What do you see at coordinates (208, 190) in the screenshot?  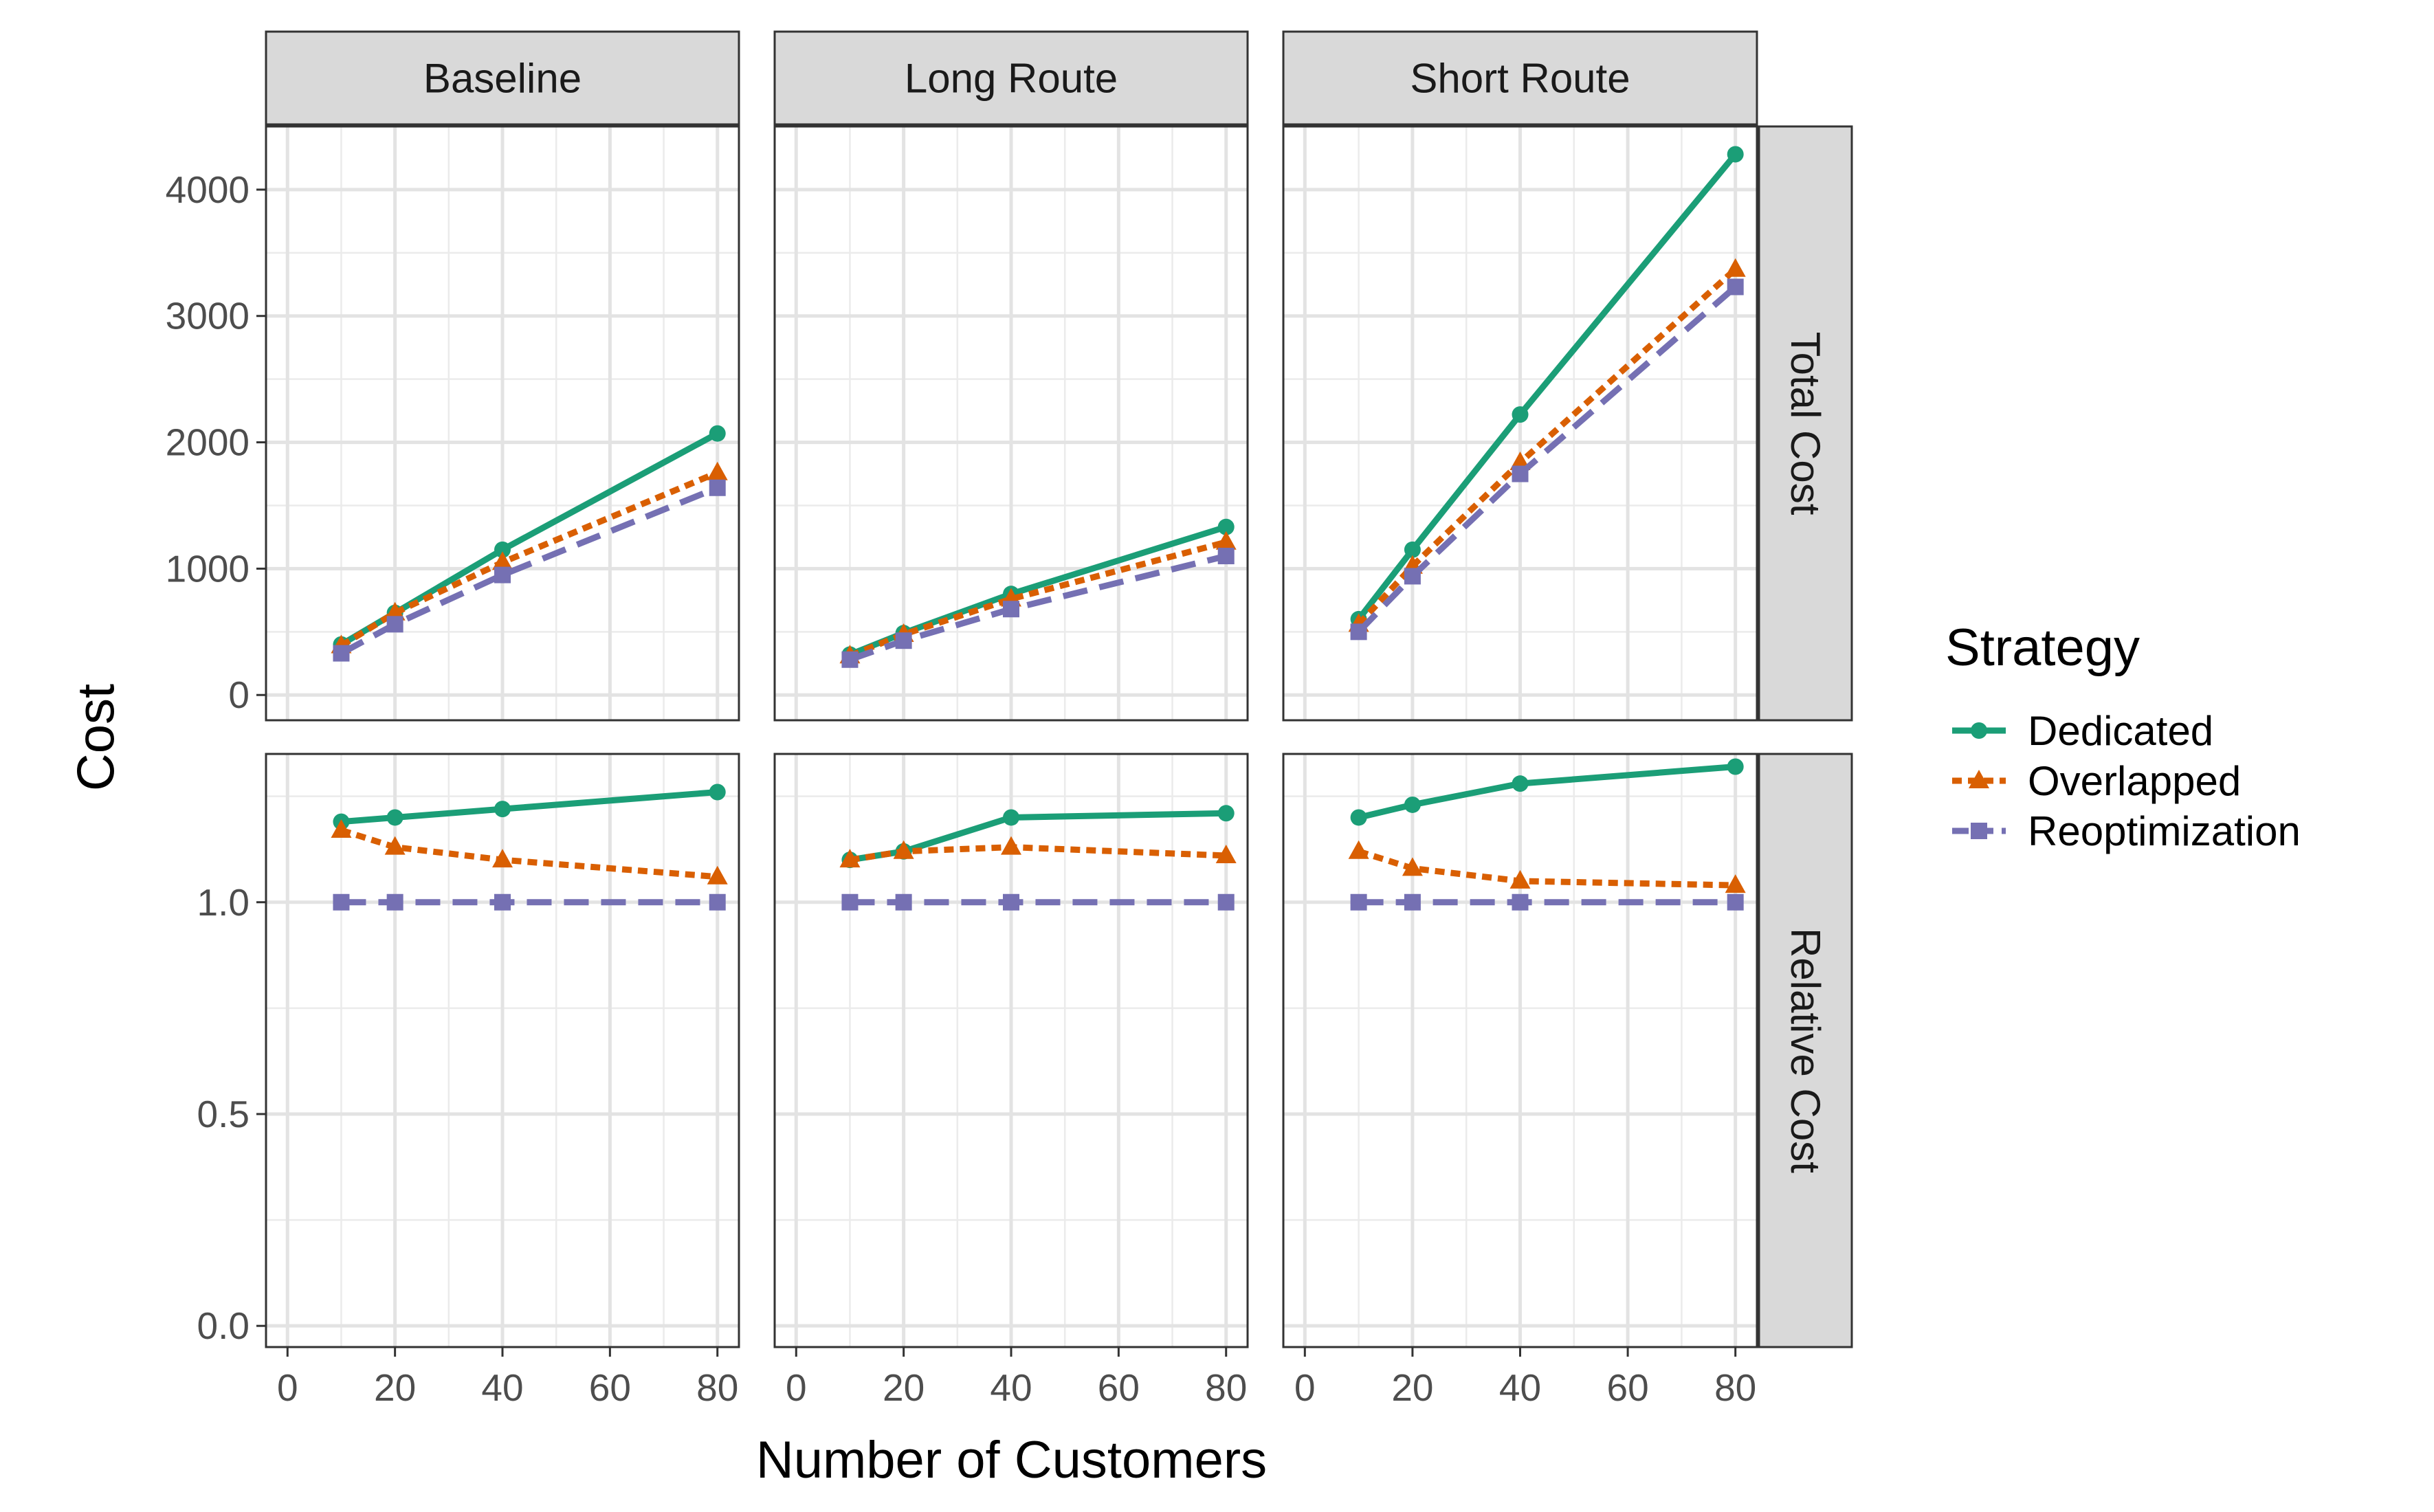 I see `y-tick-label: 4000` at bounding box center [208, 190].